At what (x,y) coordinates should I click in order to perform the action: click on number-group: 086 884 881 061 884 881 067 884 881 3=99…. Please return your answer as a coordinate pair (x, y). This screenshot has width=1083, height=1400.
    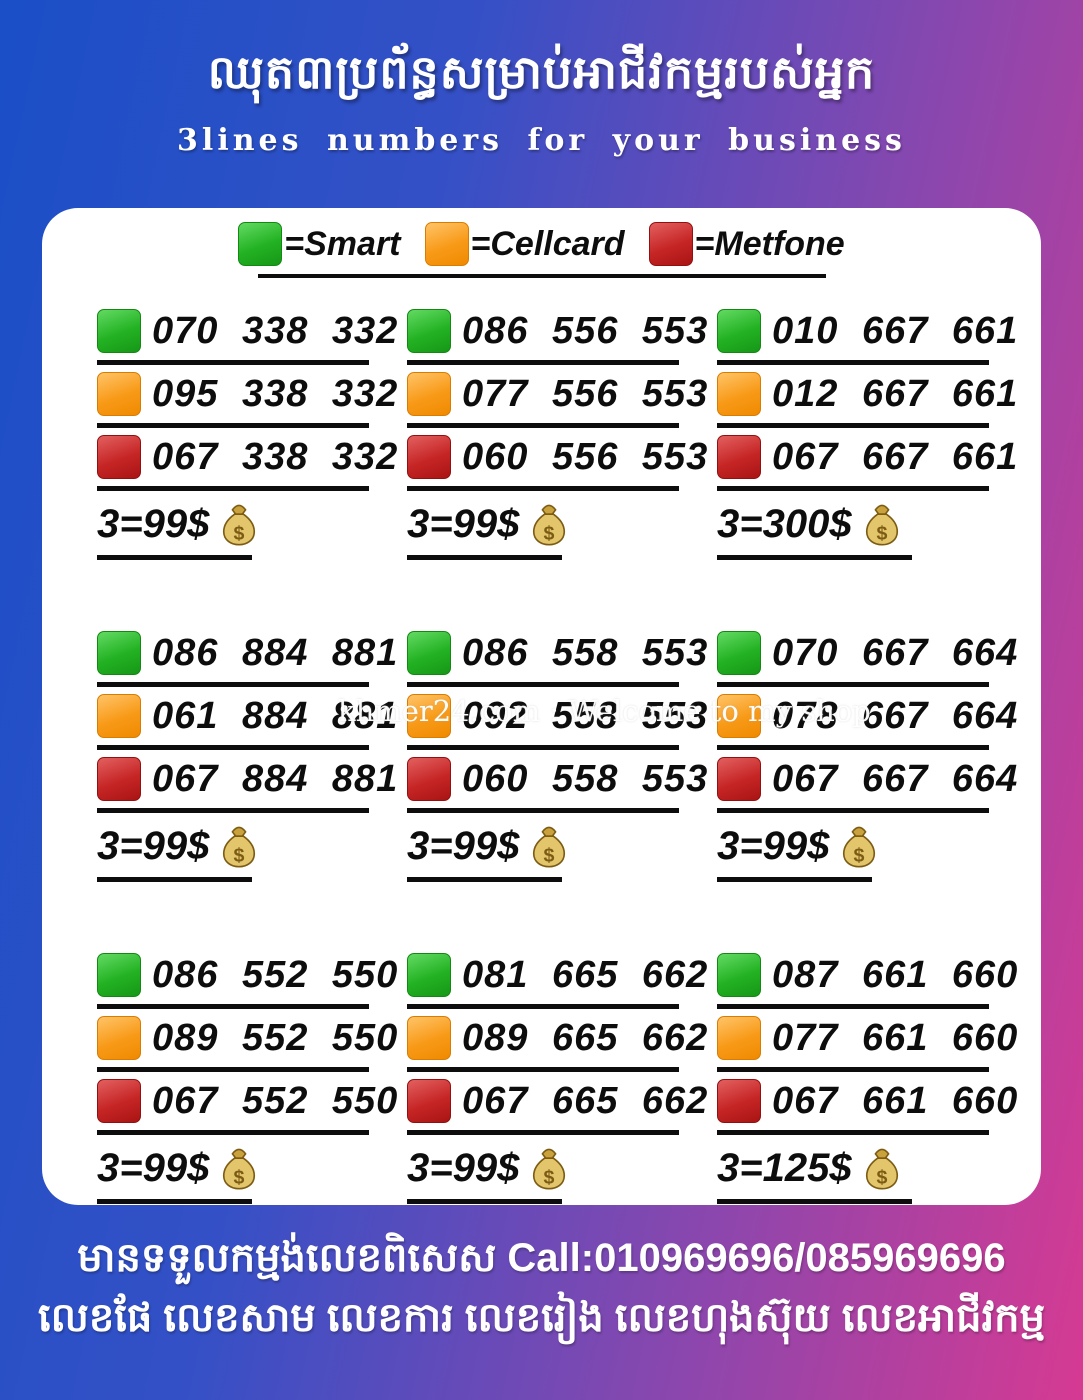
    Looking at the image, I should click on (247, 759).